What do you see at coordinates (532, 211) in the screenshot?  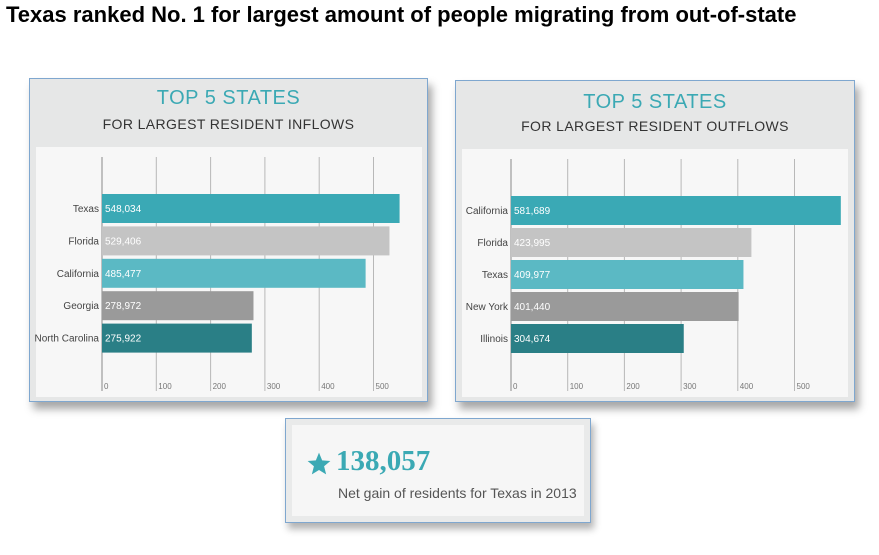 I see `value-label: 581,689` at bounding box center [532, 211].